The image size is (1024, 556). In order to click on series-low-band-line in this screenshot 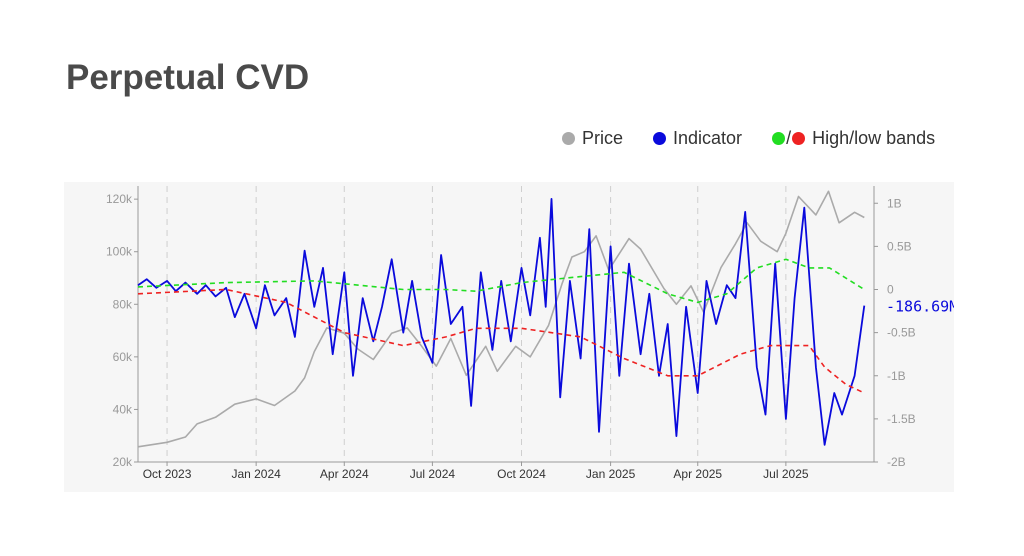, I will do `click(501, 341)`.